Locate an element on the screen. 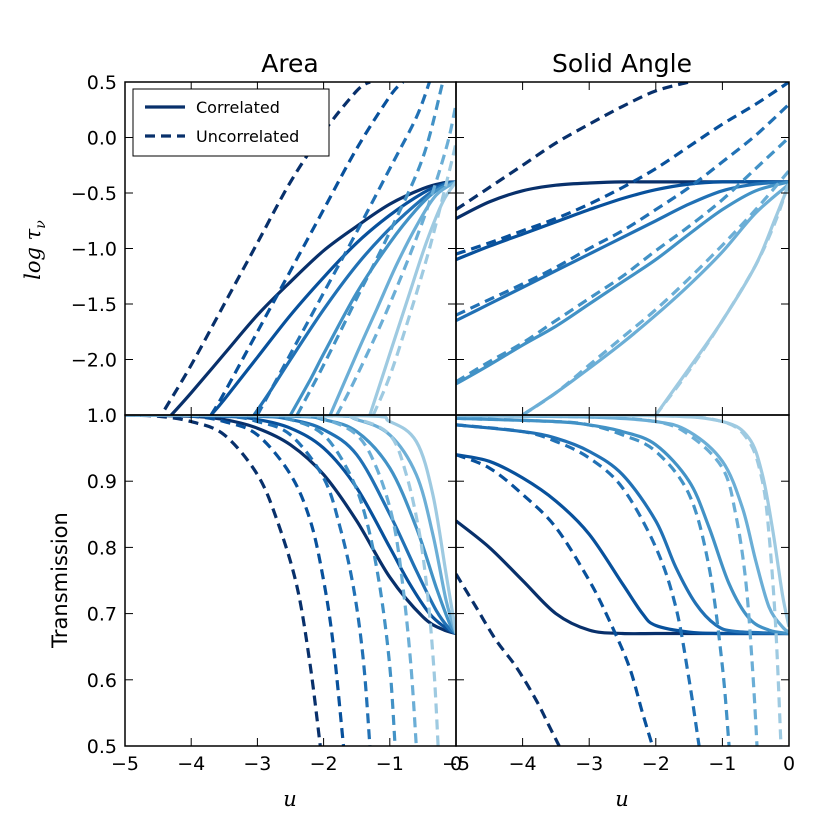 The image size is (830, 830). top-y-axis-label: log τν is located at coordinates (35, 250).